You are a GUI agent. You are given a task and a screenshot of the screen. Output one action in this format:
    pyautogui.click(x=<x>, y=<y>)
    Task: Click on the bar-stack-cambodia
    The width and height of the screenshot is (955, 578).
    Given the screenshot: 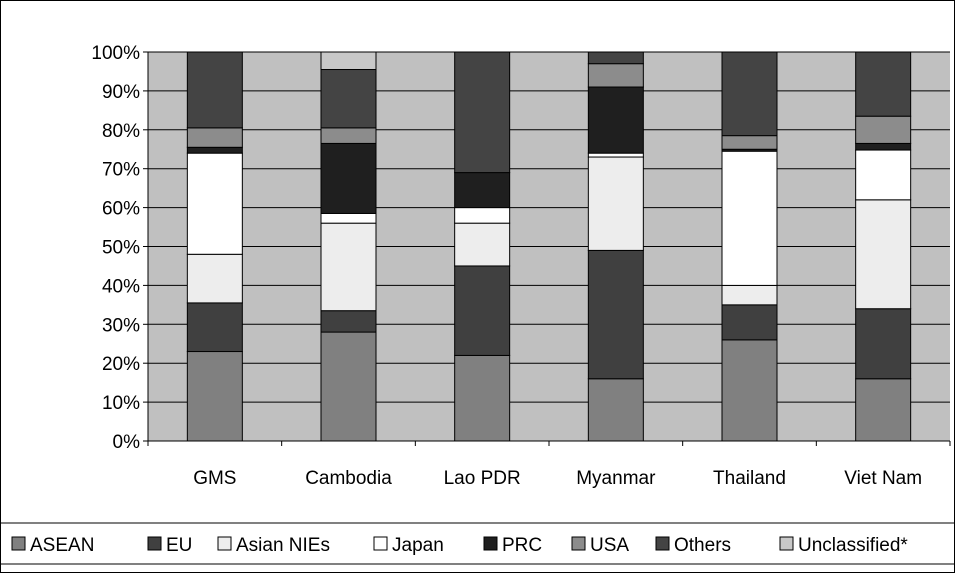 What is the action you would take?
    pyautogui.click(x=348, y=246)
    